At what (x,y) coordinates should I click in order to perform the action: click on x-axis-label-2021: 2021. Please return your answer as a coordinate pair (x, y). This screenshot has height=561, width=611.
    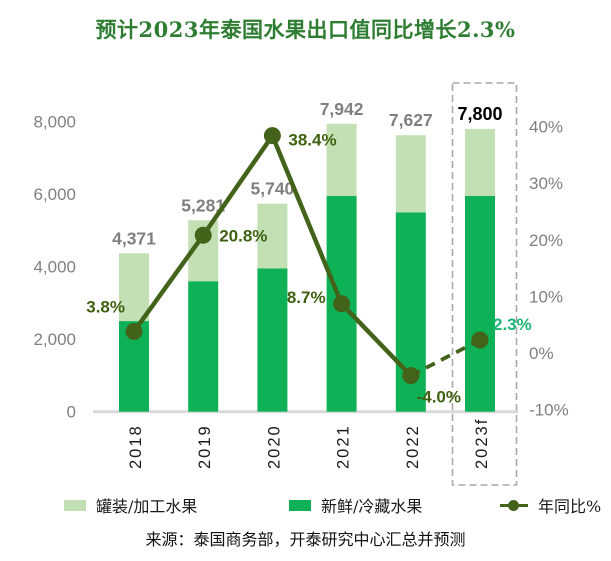
    Looking at the image, I should click on (344, 446).